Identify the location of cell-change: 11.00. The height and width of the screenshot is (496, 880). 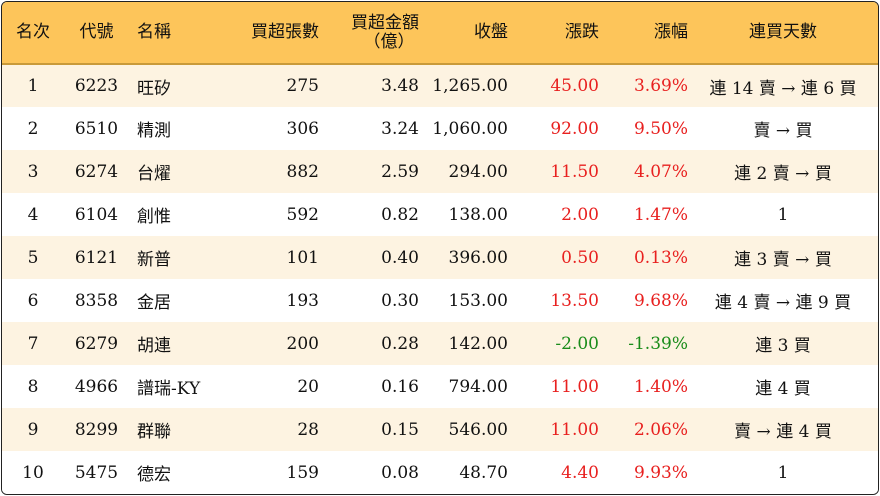
(574, 429).